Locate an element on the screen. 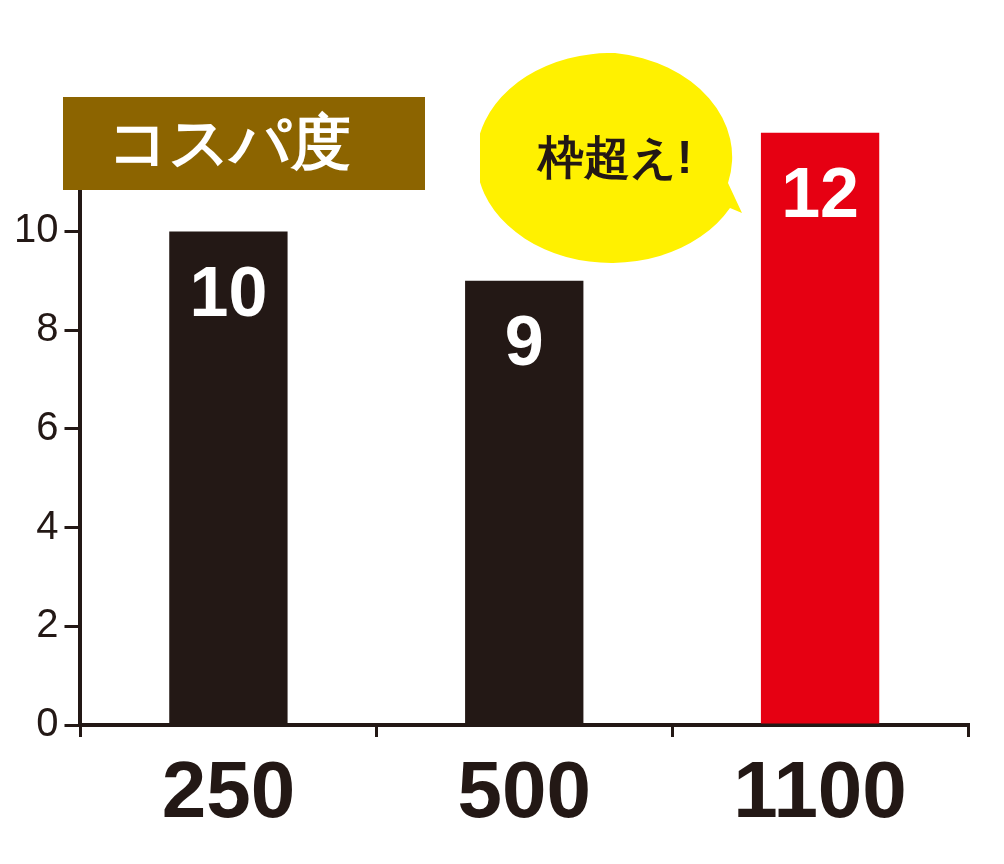  annotation: 枠超え! is located at coordinates (615, 157).